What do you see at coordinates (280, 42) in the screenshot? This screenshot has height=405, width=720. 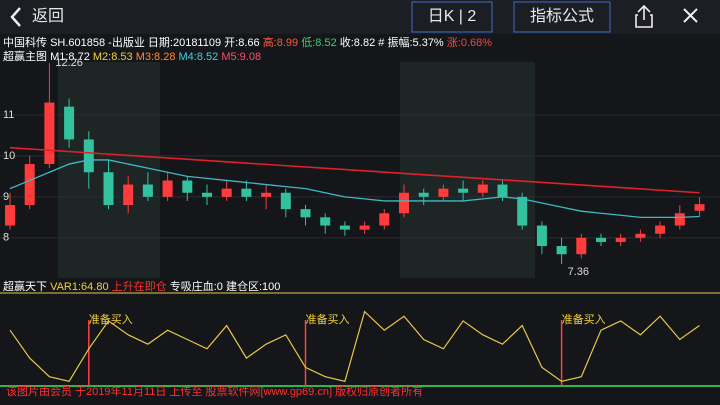 I see `high: 高:8.99` at bounding box center [280, 42].